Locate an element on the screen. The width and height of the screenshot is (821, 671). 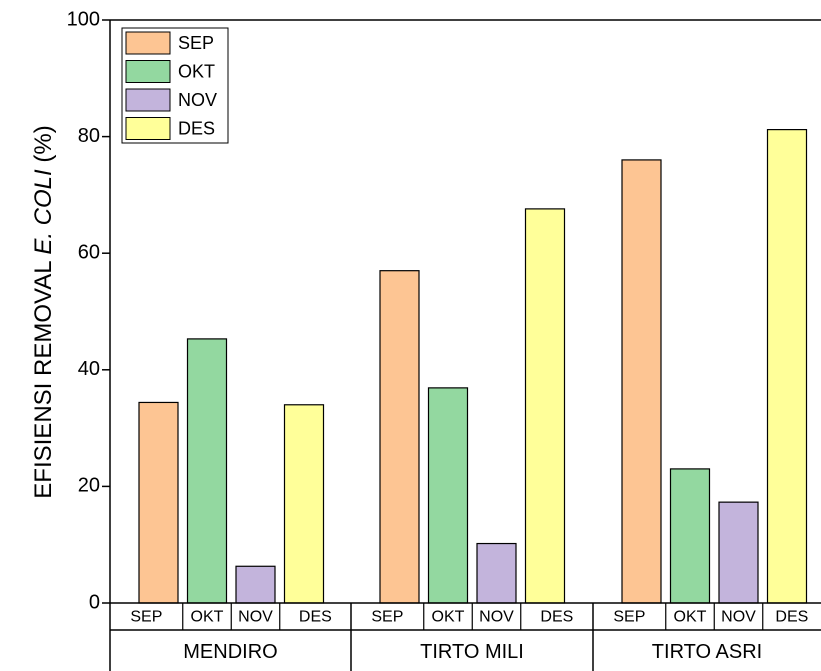
y-tick-label: 60 is located at coordinates (89, 252).